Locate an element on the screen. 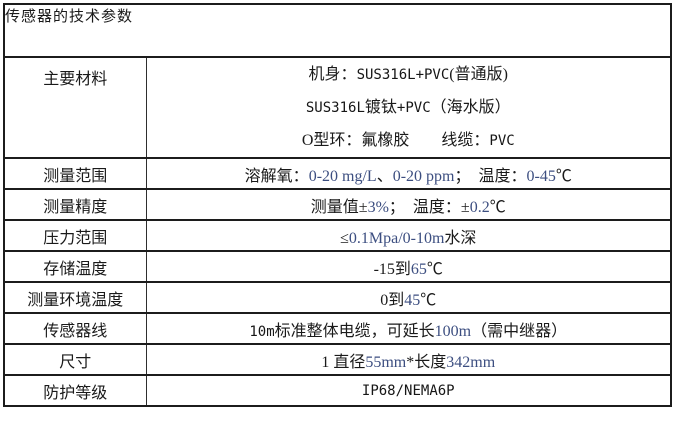  text-segment: *长度 is located at coordinates (426, 362).